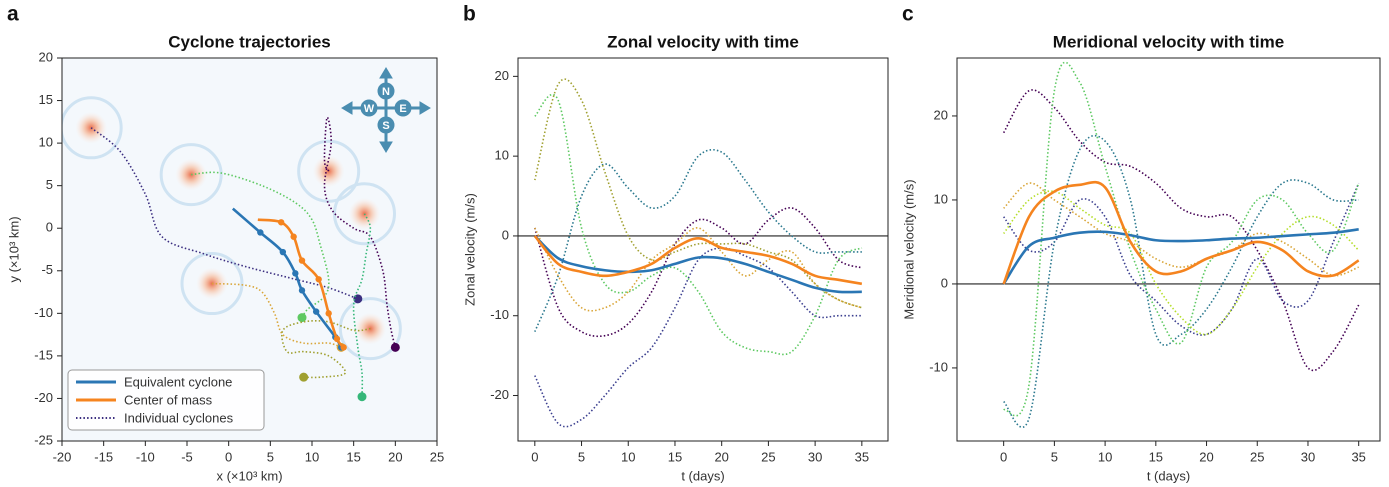  Describe the element at coordinates (249, 475) in the screenshot. I see `x-axis-label: x (×10³ km)` at that location.